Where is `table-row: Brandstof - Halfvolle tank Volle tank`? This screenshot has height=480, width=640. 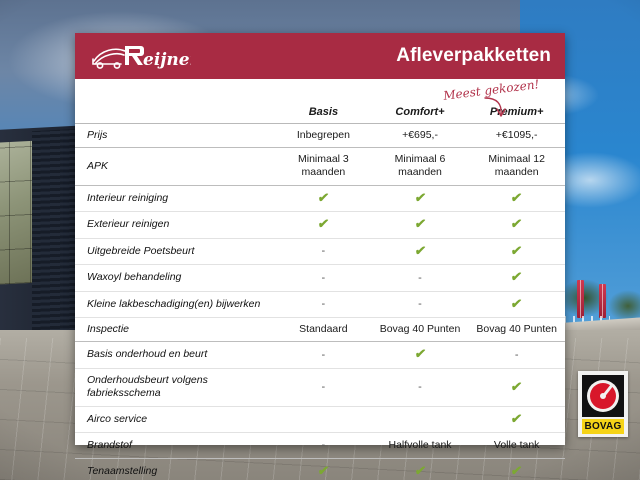 table-row: Brandstof - Halfvolle tank Volle tank is located at coordinates (320, 445).